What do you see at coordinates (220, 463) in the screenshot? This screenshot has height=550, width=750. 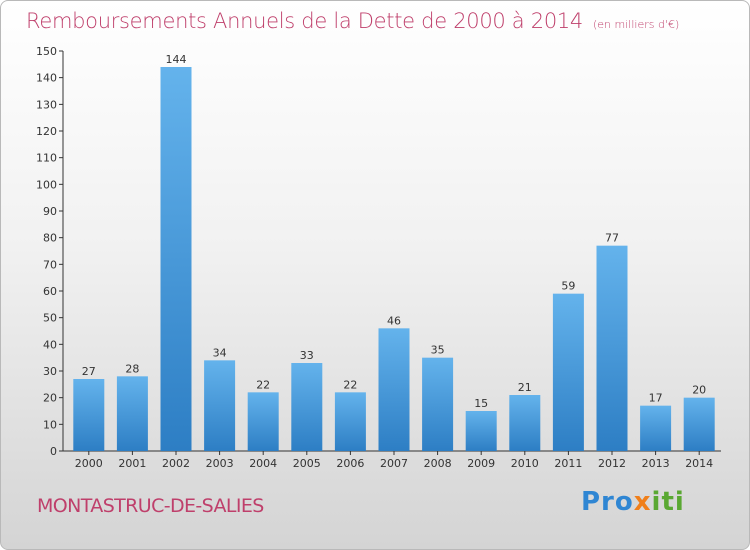 I see `x-tick-label: 2003` at bounding box center [220, 463].